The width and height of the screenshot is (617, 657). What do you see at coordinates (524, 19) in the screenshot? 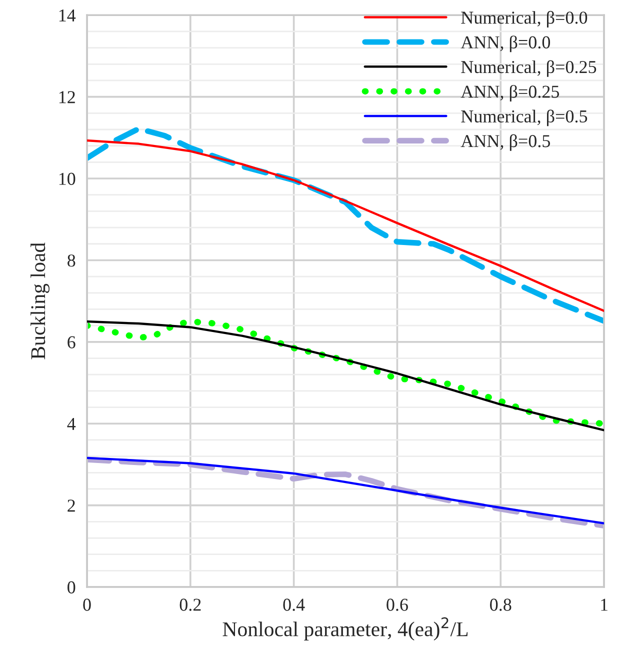
I see `legend-label: Numerical, β=0.0` at bounding box center [524, 19].